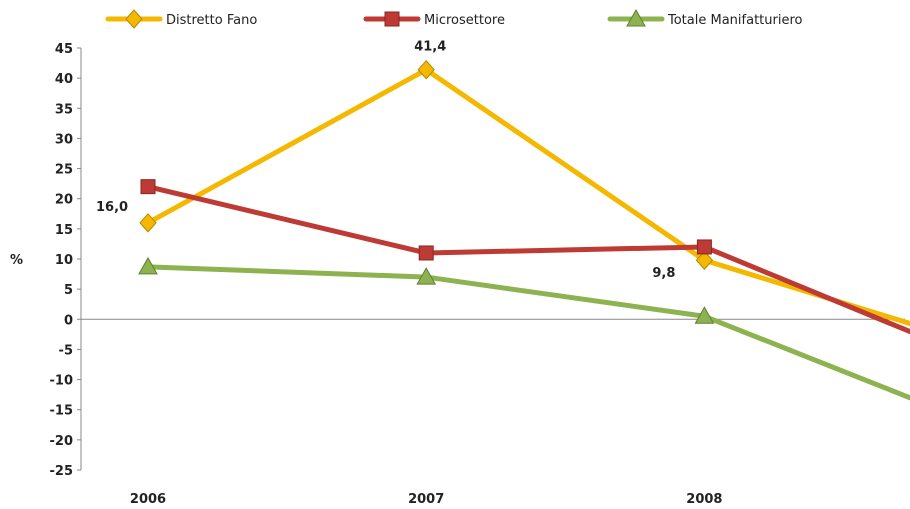 The height and width of the screenshot is (509, 910). I want to click on legend-item-0: Distretto Fano, so click(181, 19).